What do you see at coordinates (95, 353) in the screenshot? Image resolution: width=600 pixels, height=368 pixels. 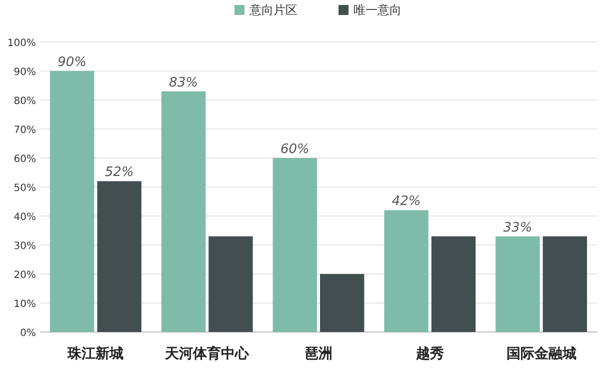 I see `x-tick-label: 珠江新城` at bounding box center [95, 353].